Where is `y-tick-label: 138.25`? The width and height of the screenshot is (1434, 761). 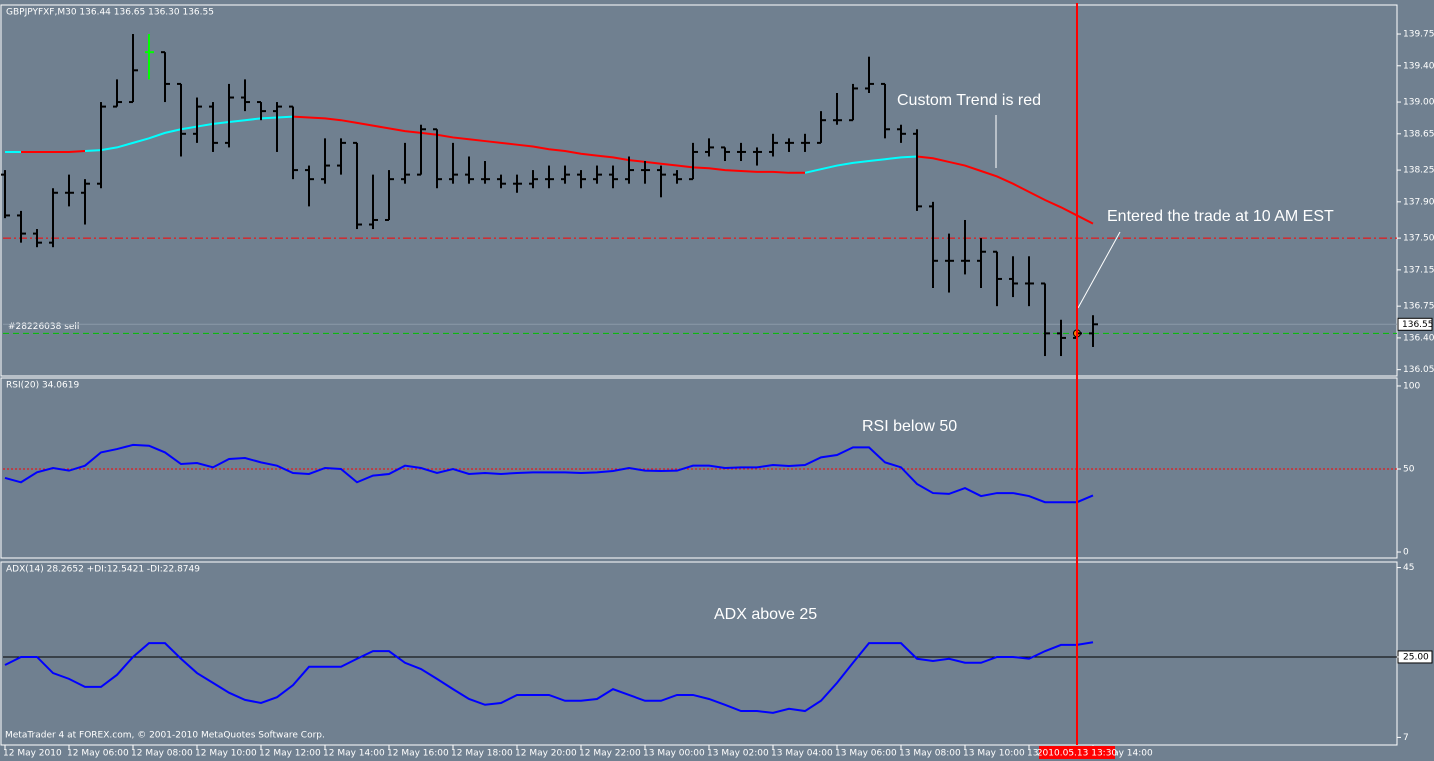
y-tick-label: 138.25 is located at coordinates (1418, 171).